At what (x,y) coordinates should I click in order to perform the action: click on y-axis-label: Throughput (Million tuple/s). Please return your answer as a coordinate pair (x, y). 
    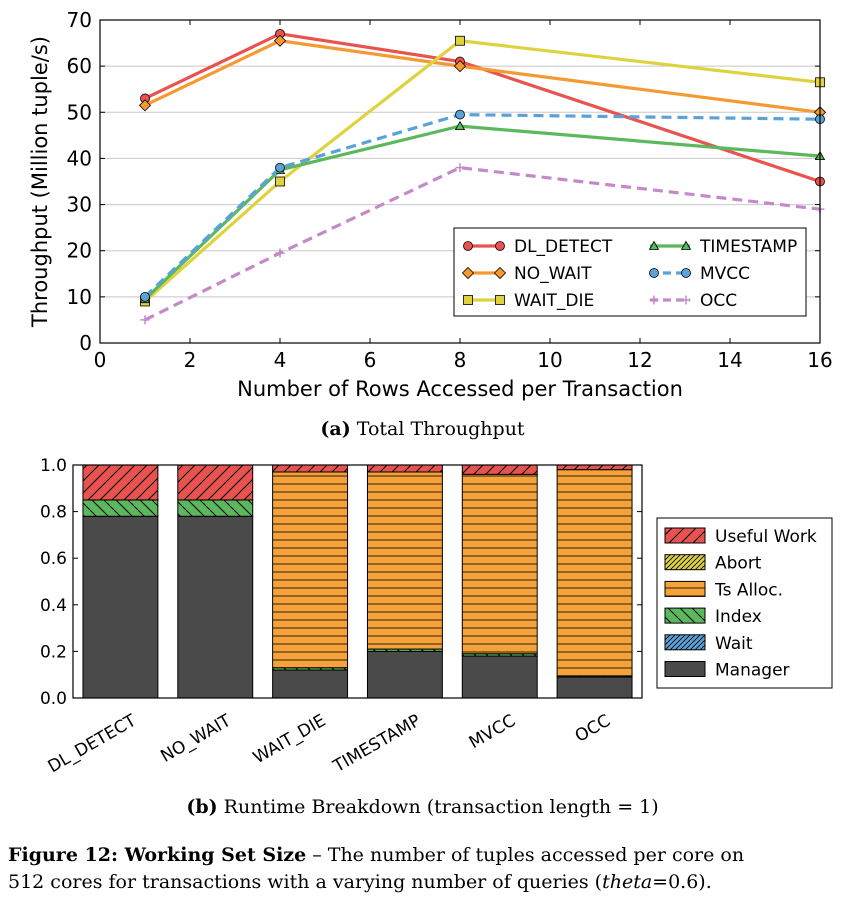
    Looking at the image, I should click on (40, 182).